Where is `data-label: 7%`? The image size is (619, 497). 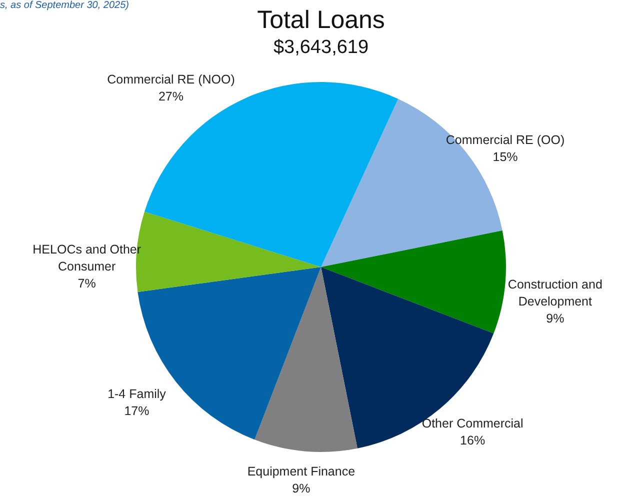 data-label: 7% is located at coordinates (87, 283).